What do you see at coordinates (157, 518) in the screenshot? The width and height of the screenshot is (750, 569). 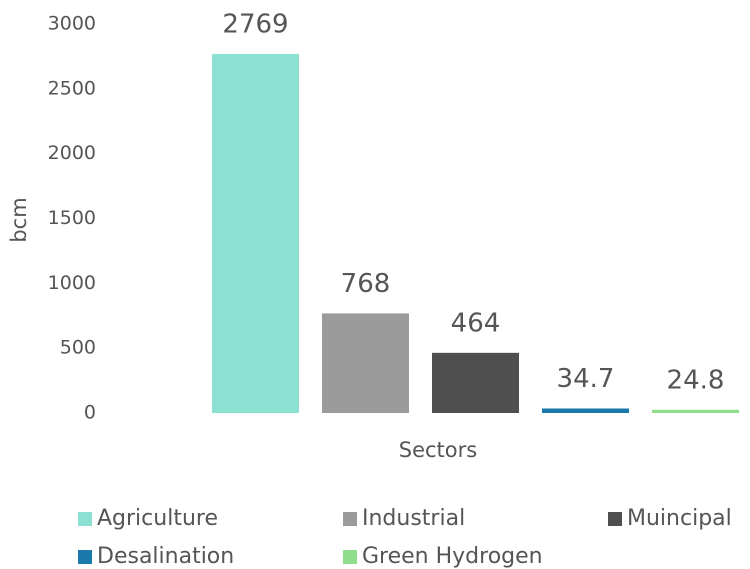 I see `legend-label: Agriculture` at bounding box center [157, 518].